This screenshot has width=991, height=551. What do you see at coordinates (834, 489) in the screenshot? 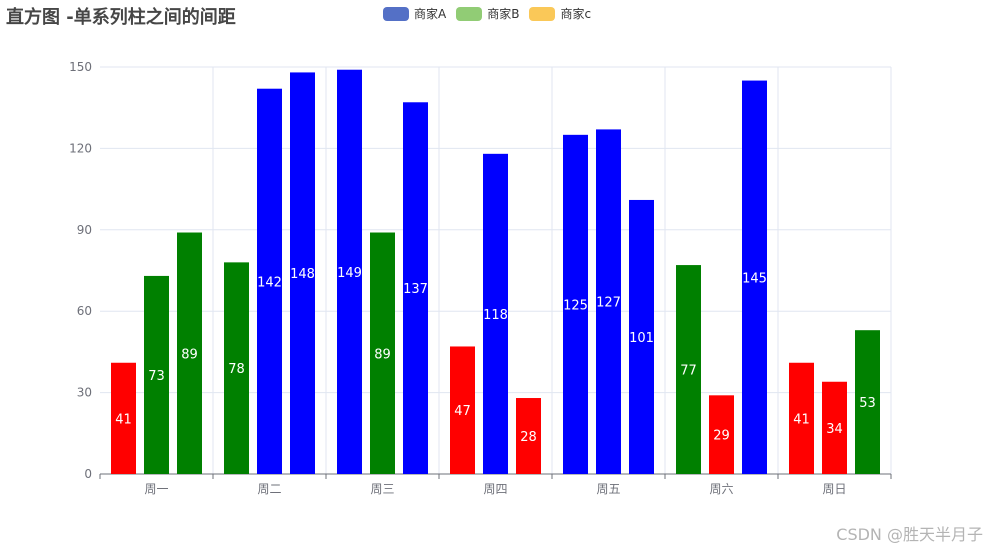
I see `x-tick-label: 周日` at bounding box center [834, 489].